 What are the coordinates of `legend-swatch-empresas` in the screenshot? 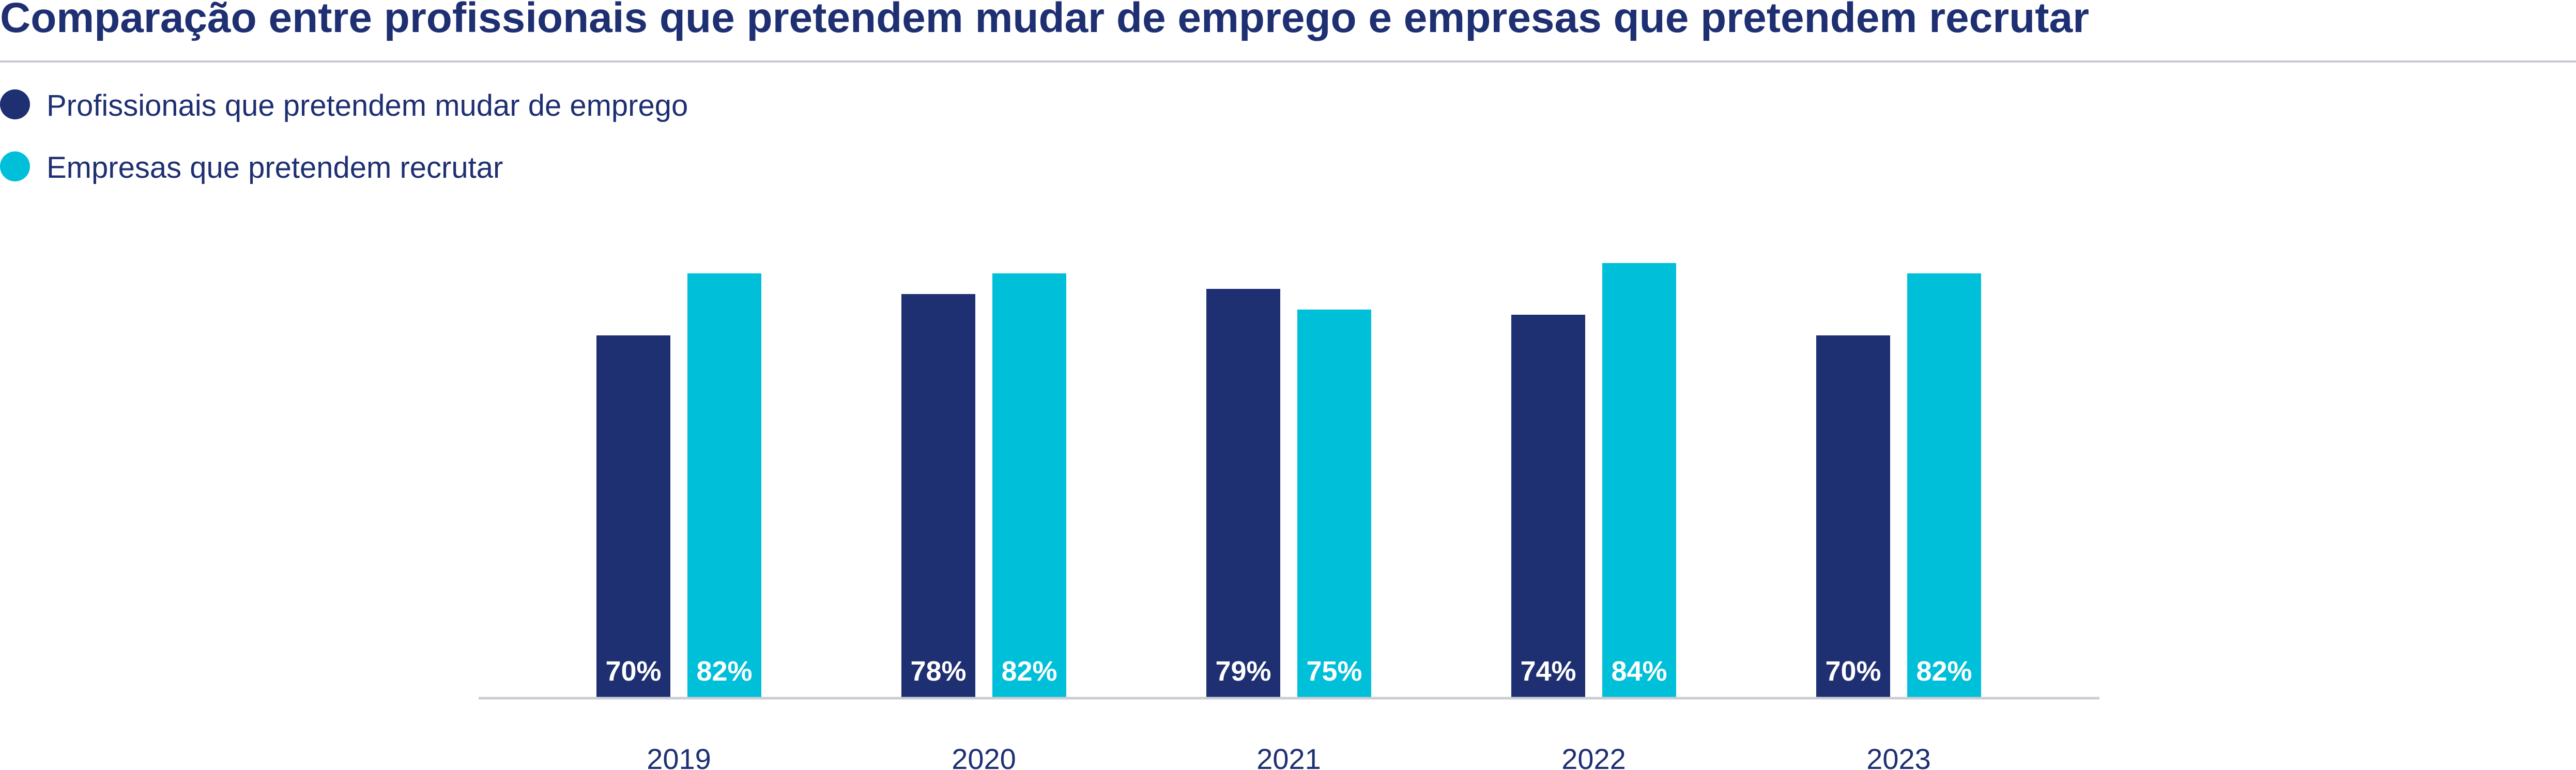 It's located at (15, 166).